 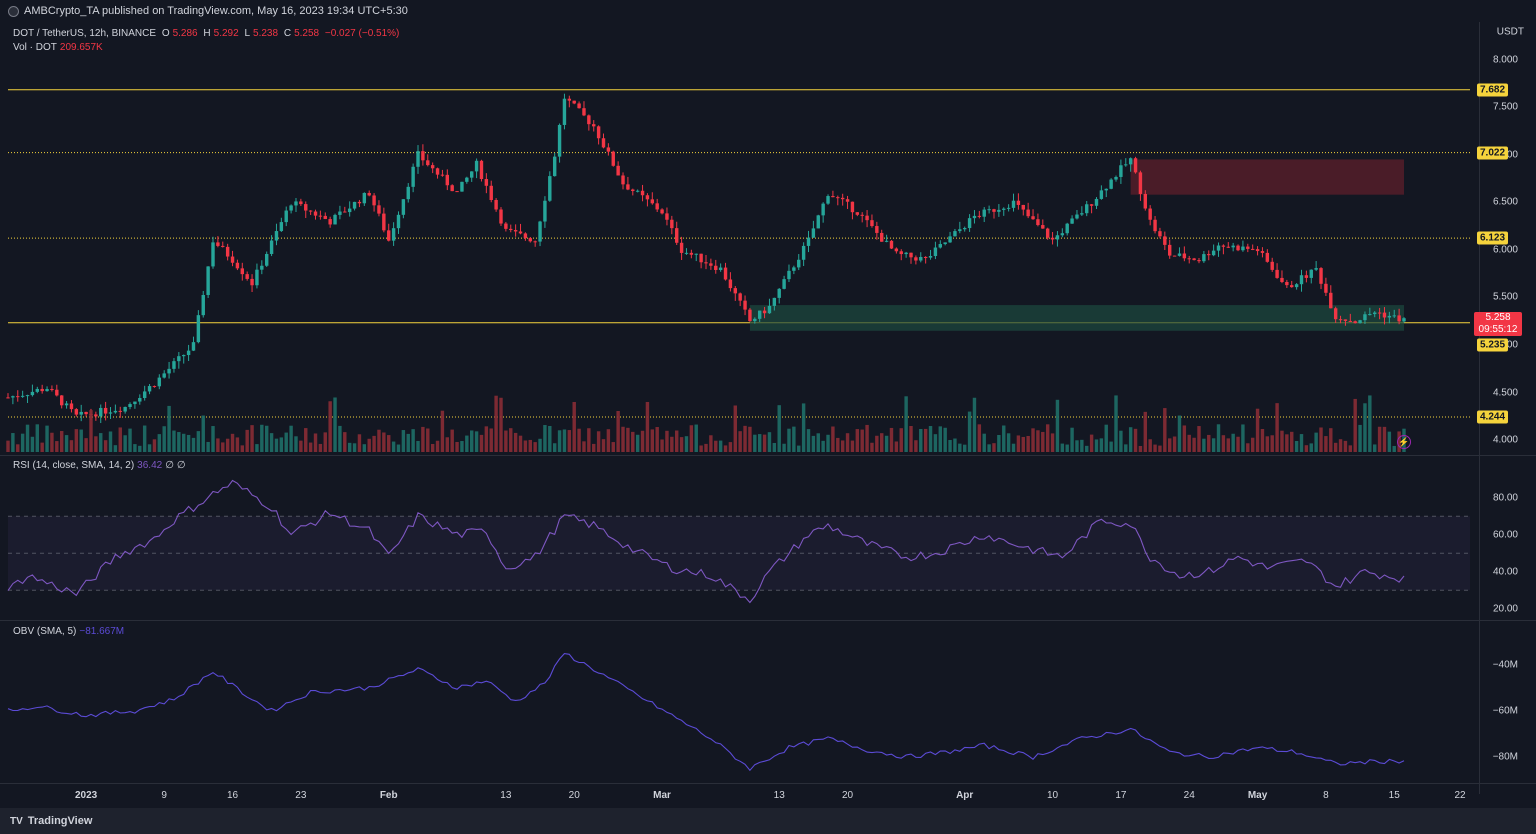 What do you see at coordinates (1505, 711) in the screenshot?
I see `obv-tick: −60M` at bounding box center [1505, 711].